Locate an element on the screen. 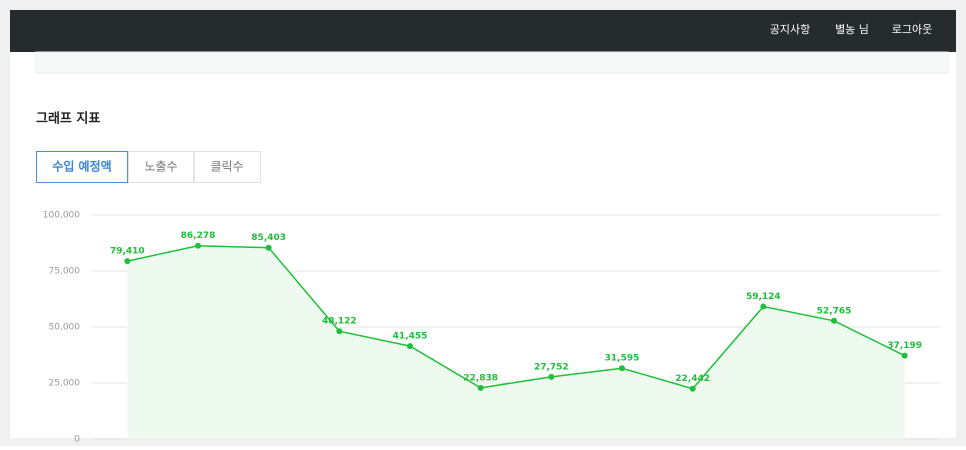 The image size is (966, 450). tab-label: 수입 예정액 is located at coordinates (81, 166).